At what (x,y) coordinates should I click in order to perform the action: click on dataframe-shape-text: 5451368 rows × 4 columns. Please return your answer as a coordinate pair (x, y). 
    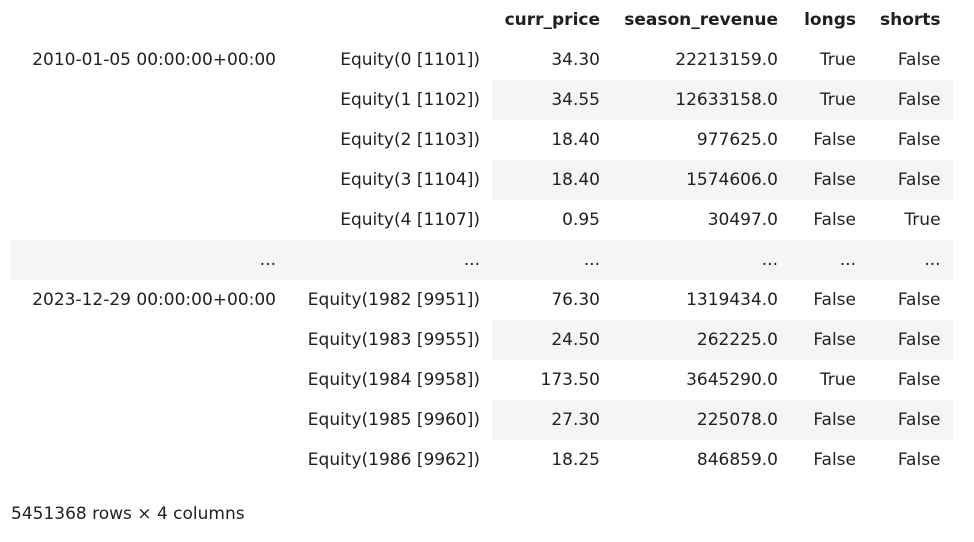
    Looking at the image, I should click on (128, 514).